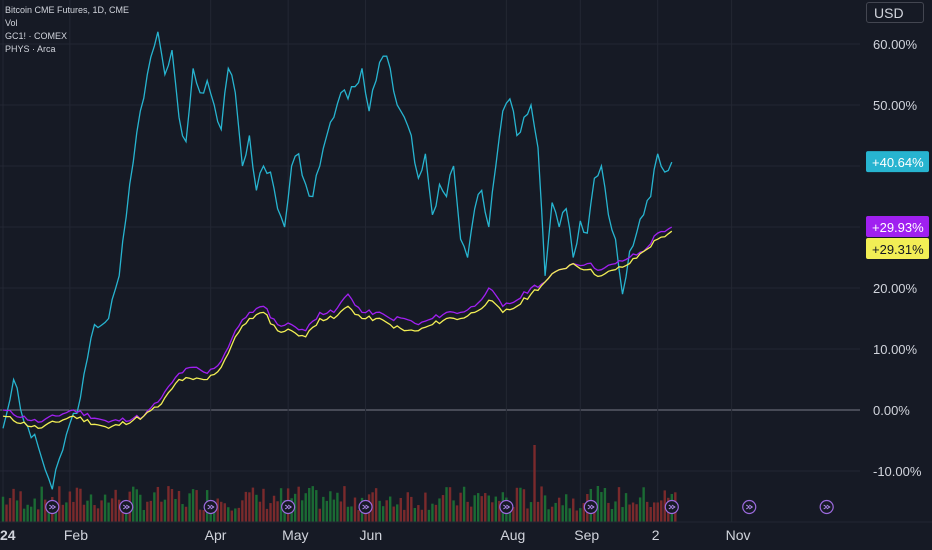  What do you see at coordinates (67, 10) in the screenshot?
I see `legend-main-symbol: Bitcoin CME Futures, 1D, CME` at bounding box center [67, 10].